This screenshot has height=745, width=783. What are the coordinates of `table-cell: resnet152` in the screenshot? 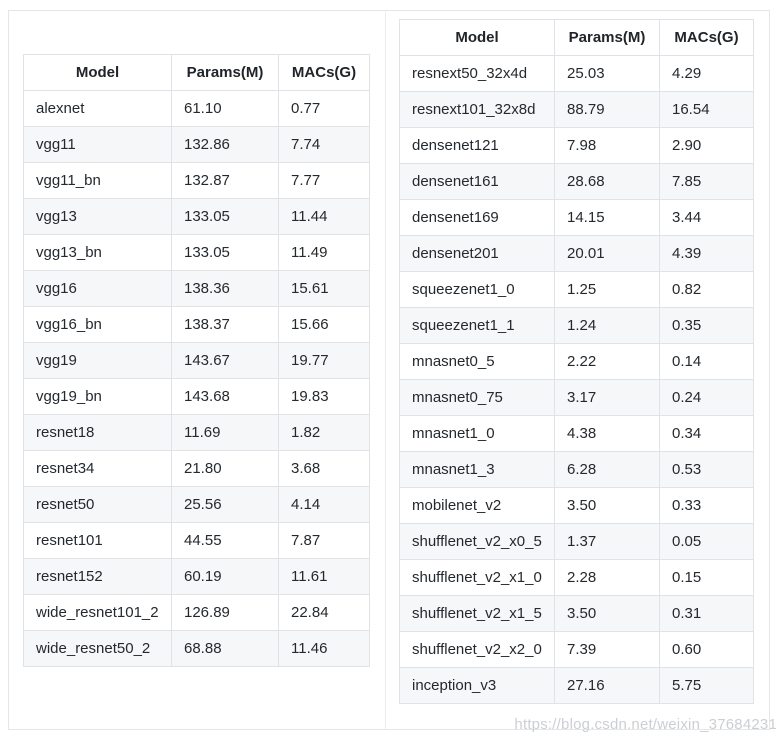 It's located at (97, 576).